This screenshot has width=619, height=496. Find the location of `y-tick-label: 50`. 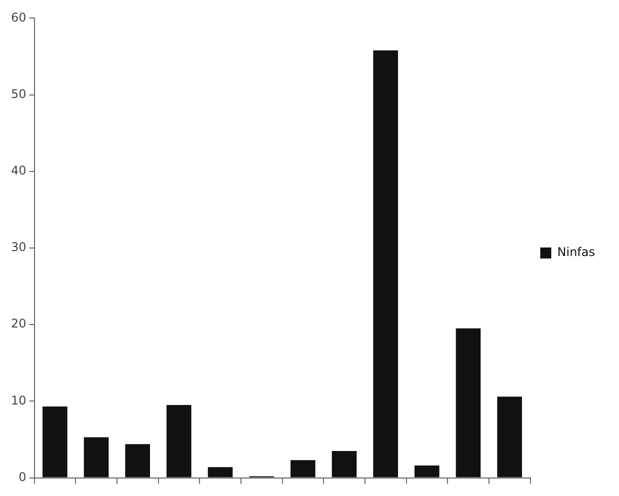

y-tick-label: 50 is located at coordinates (18, 93).